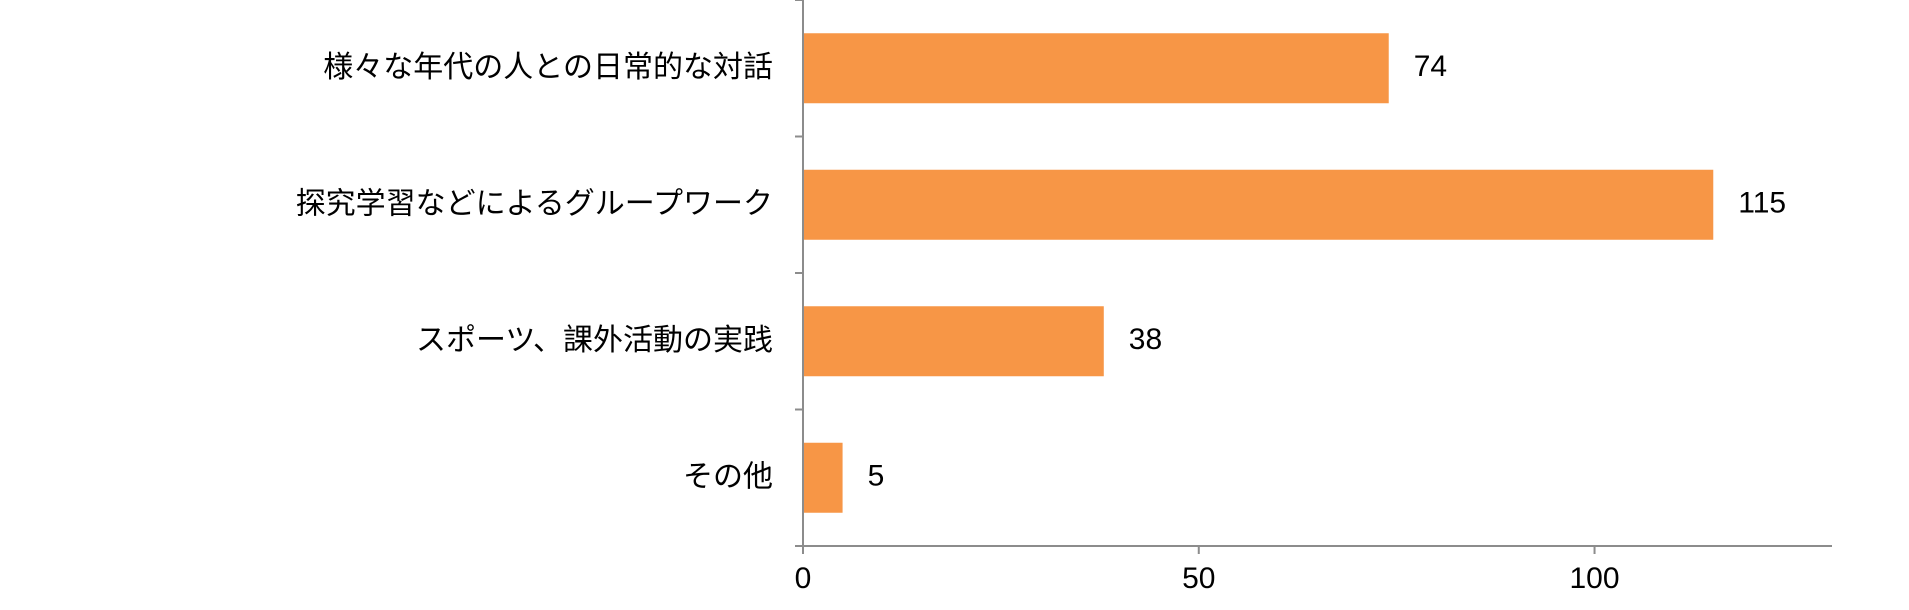  What do you see at coordinates (876, 476) in the screenshot?
I see `data-label-3: 5` at bounding box center [876, 476].